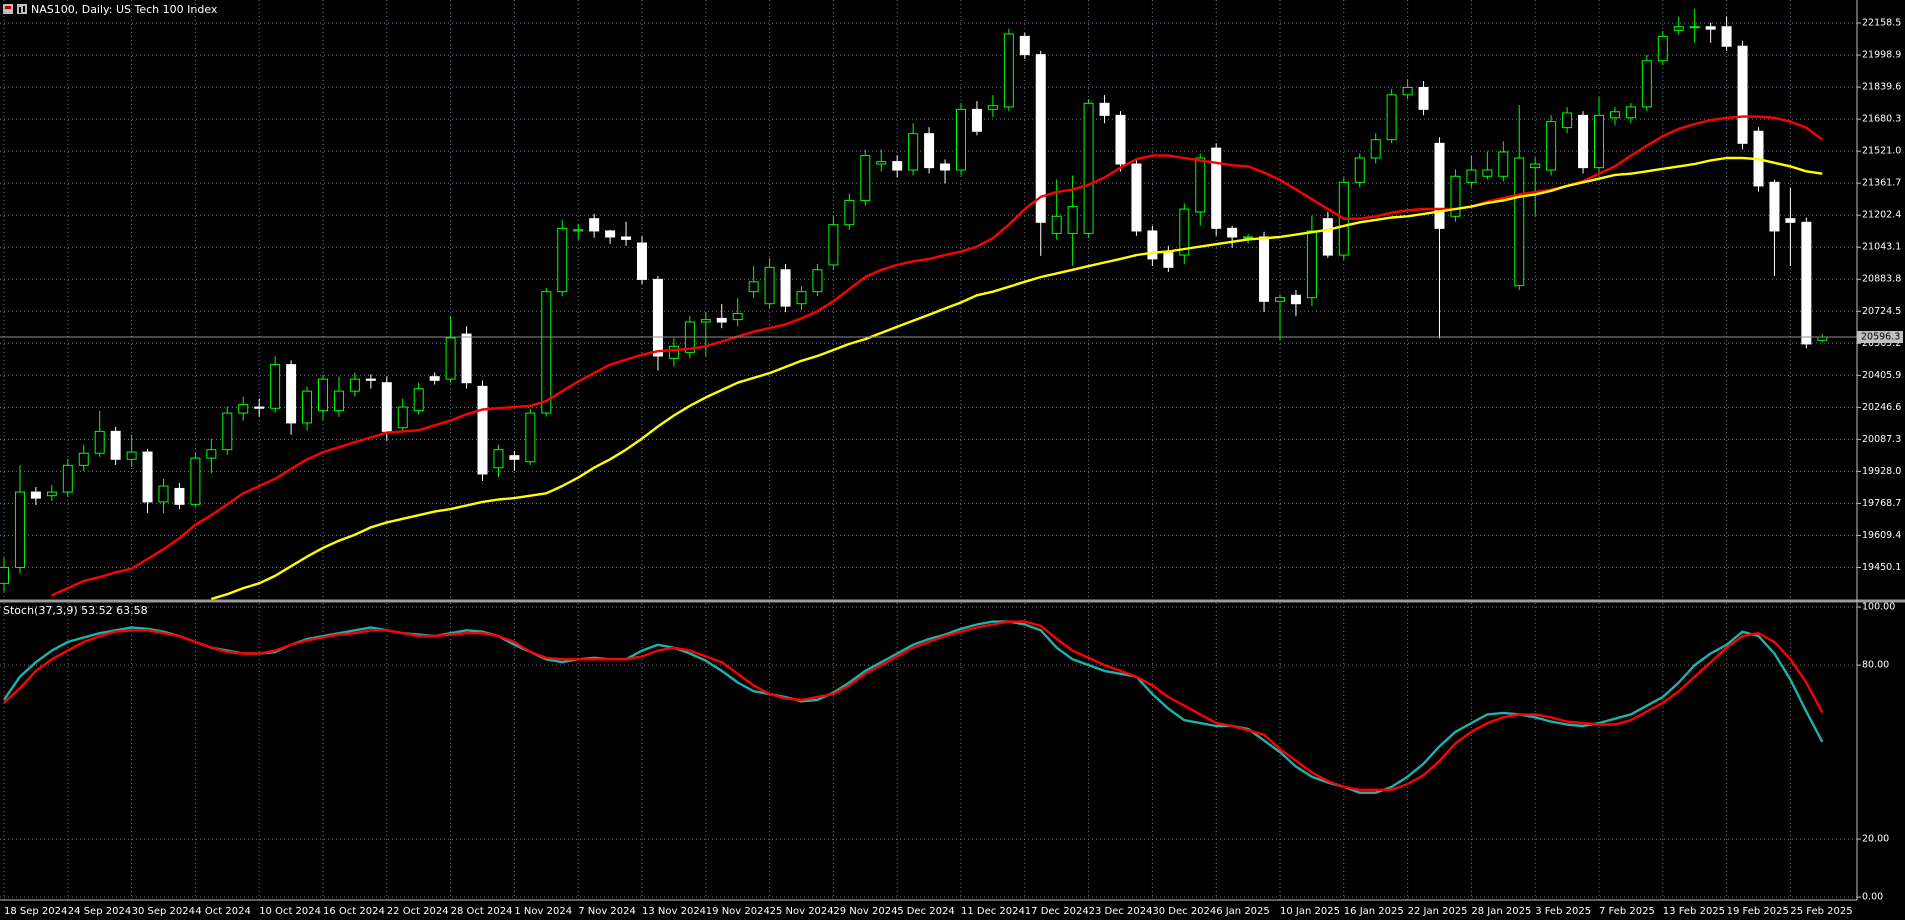 The width and height of the screenshot is (1905, 920). I want to click on price-label: 20596.3, so click(1880, 337).